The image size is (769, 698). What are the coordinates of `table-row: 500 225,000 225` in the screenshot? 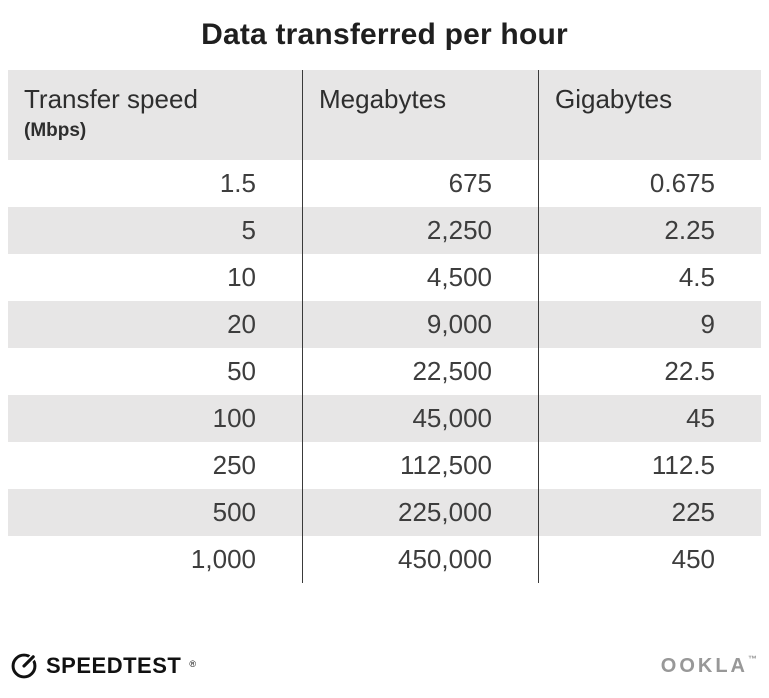 It's located at (384, 512).